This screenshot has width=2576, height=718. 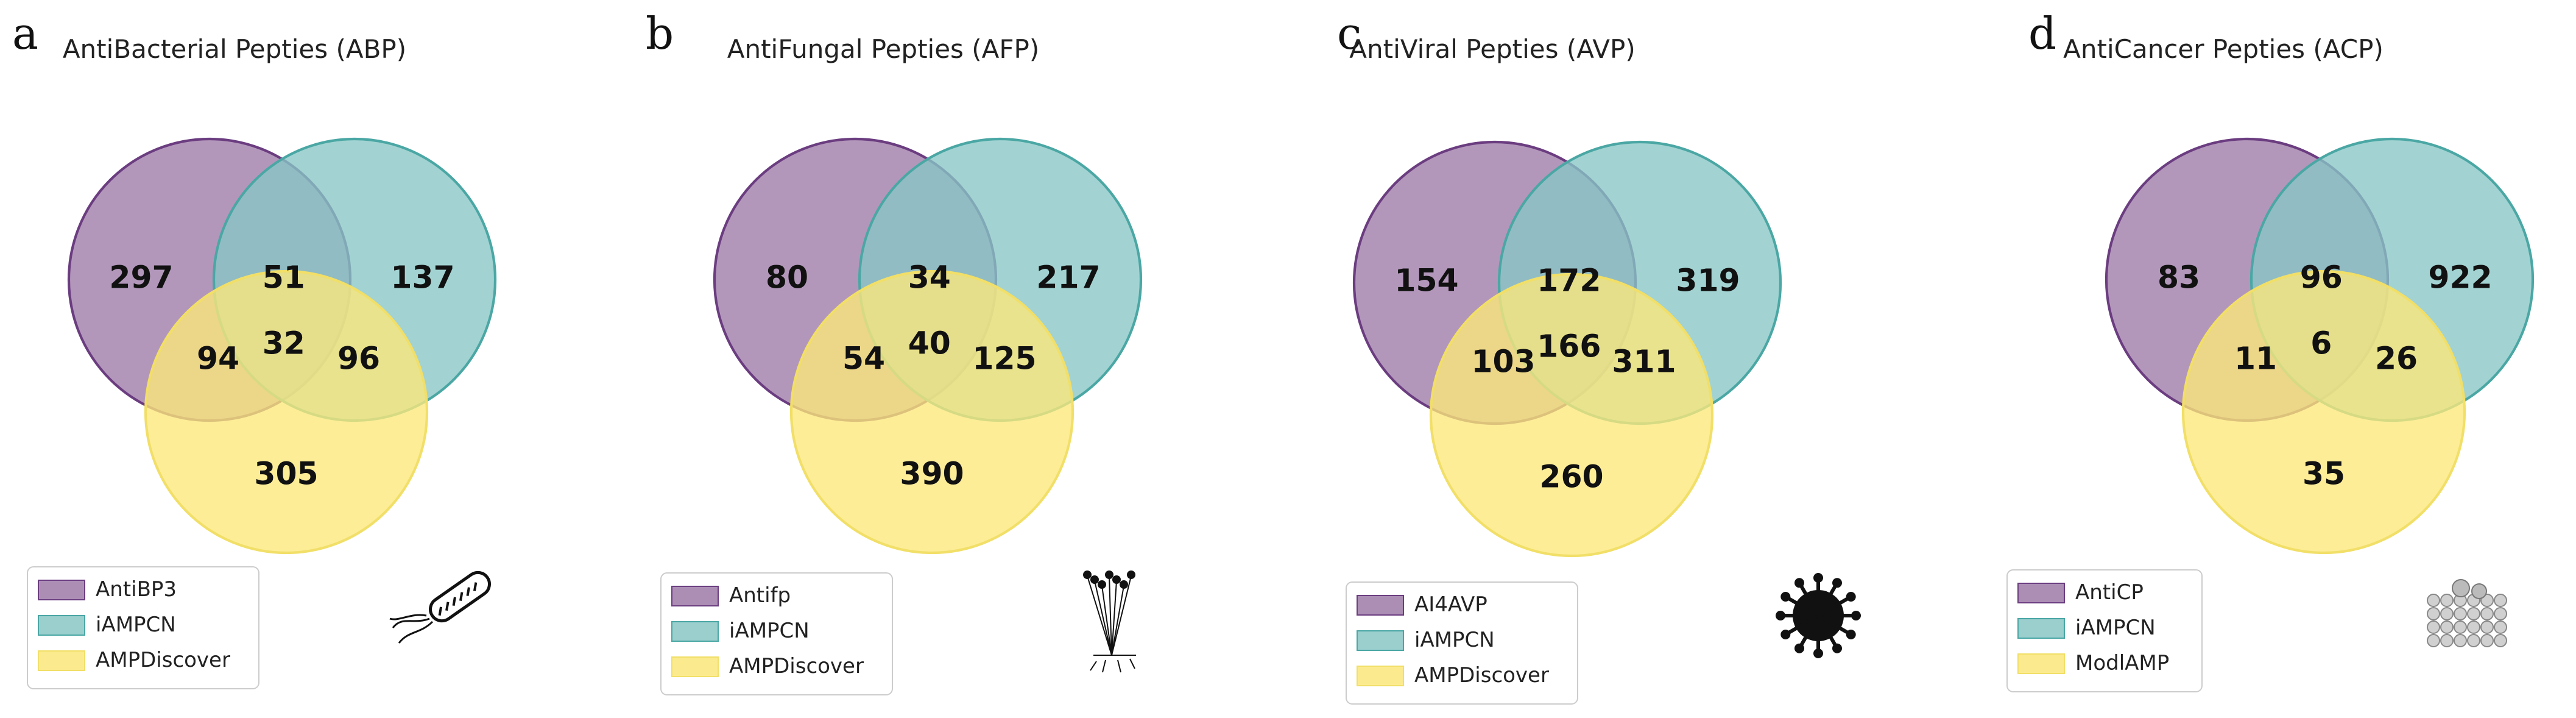 I want to click on region-label-bc: 96, so click(x=358, y=359).